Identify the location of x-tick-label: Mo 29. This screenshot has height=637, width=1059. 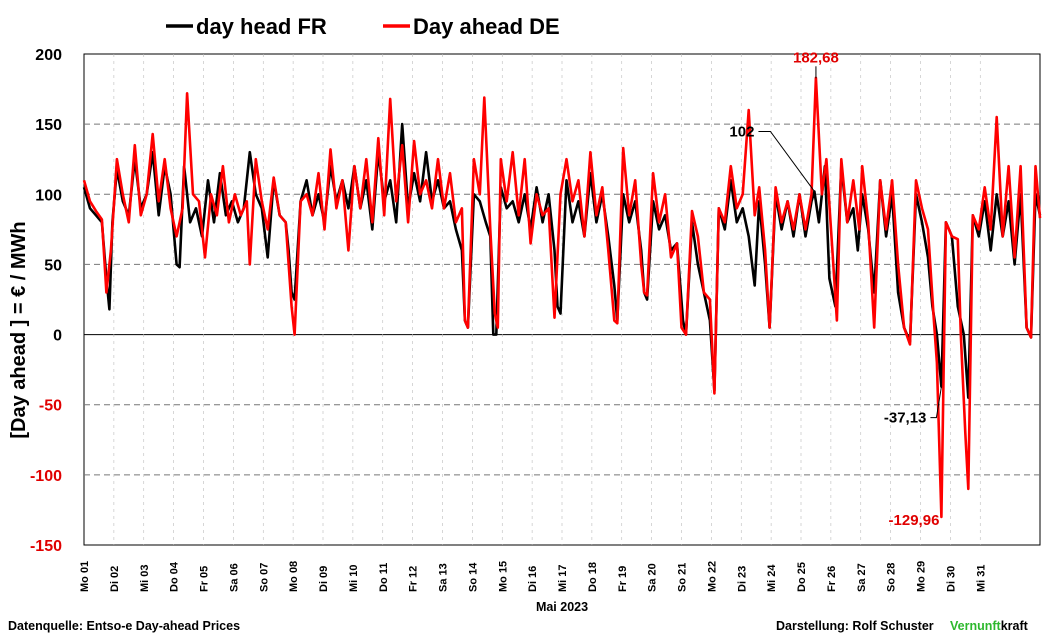
(922, 576).